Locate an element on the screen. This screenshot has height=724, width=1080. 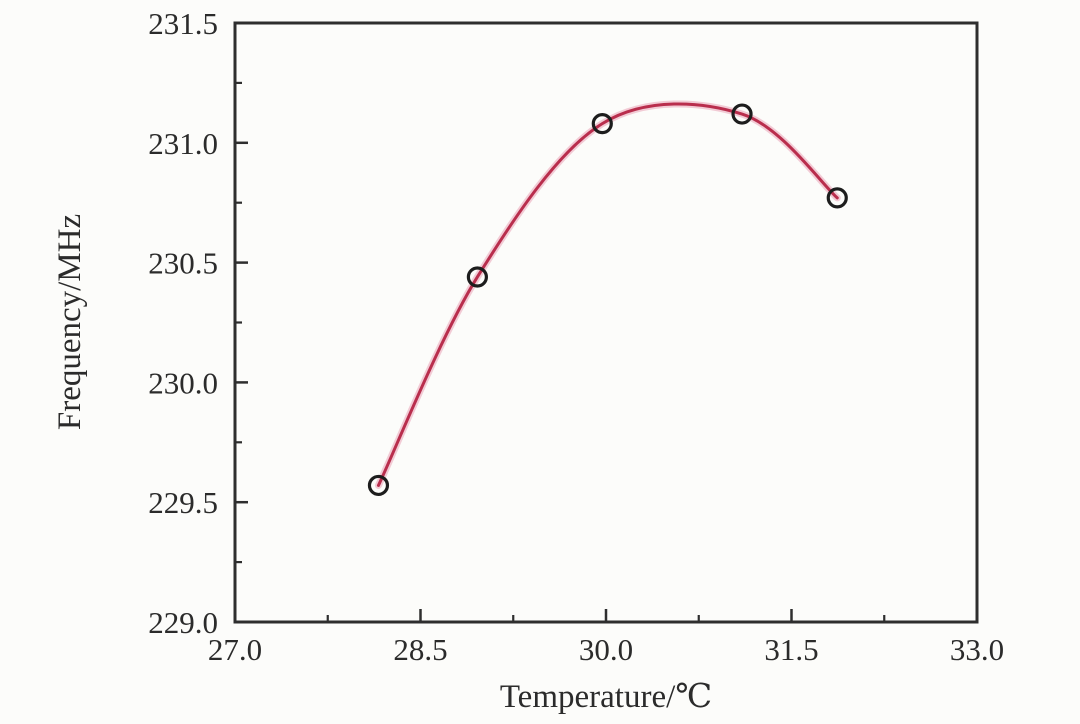
y-tick-label: 229.5 is located at coordinates (183, 502).